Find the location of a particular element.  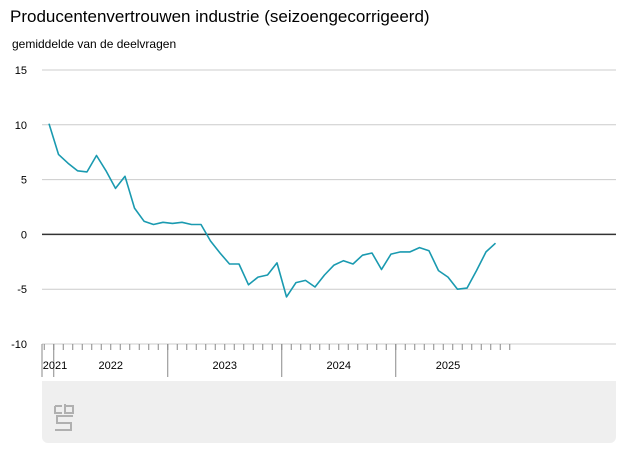

x-tick-label: 2023 is located at coordinates (225, 366).